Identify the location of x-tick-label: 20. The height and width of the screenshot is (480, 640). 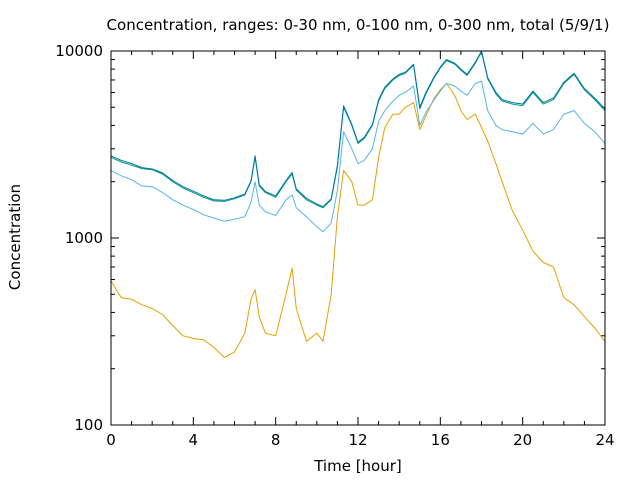
(522, 440).